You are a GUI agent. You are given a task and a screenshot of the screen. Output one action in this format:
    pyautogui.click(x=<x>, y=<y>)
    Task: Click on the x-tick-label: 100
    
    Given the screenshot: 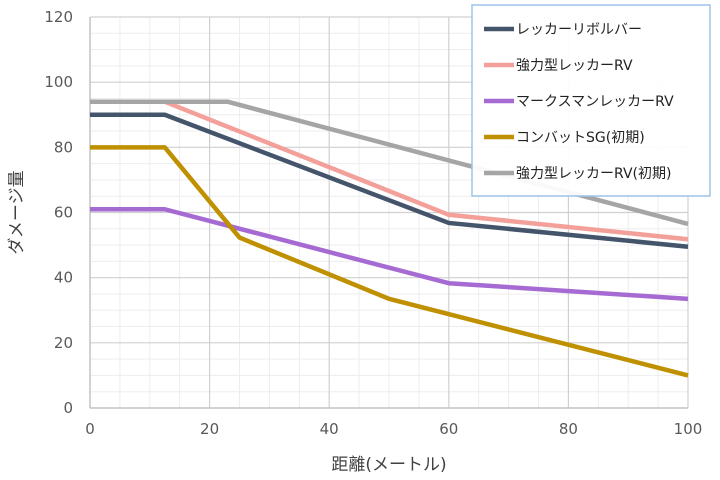 What is the action you would take?
    pyautogui.click(x=688, y=429)
    